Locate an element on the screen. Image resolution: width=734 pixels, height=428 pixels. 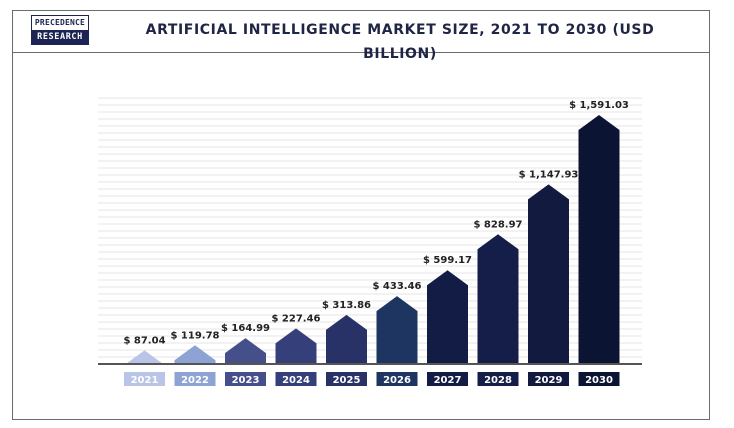
x-tick-label-2028: 2028 is located at coordinates (498, 380).